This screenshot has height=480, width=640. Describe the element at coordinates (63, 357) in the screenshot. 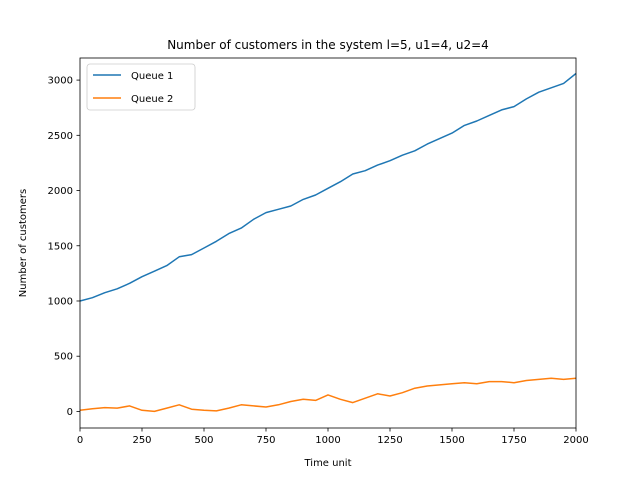

I see `y-tick-label: 500` at that location.